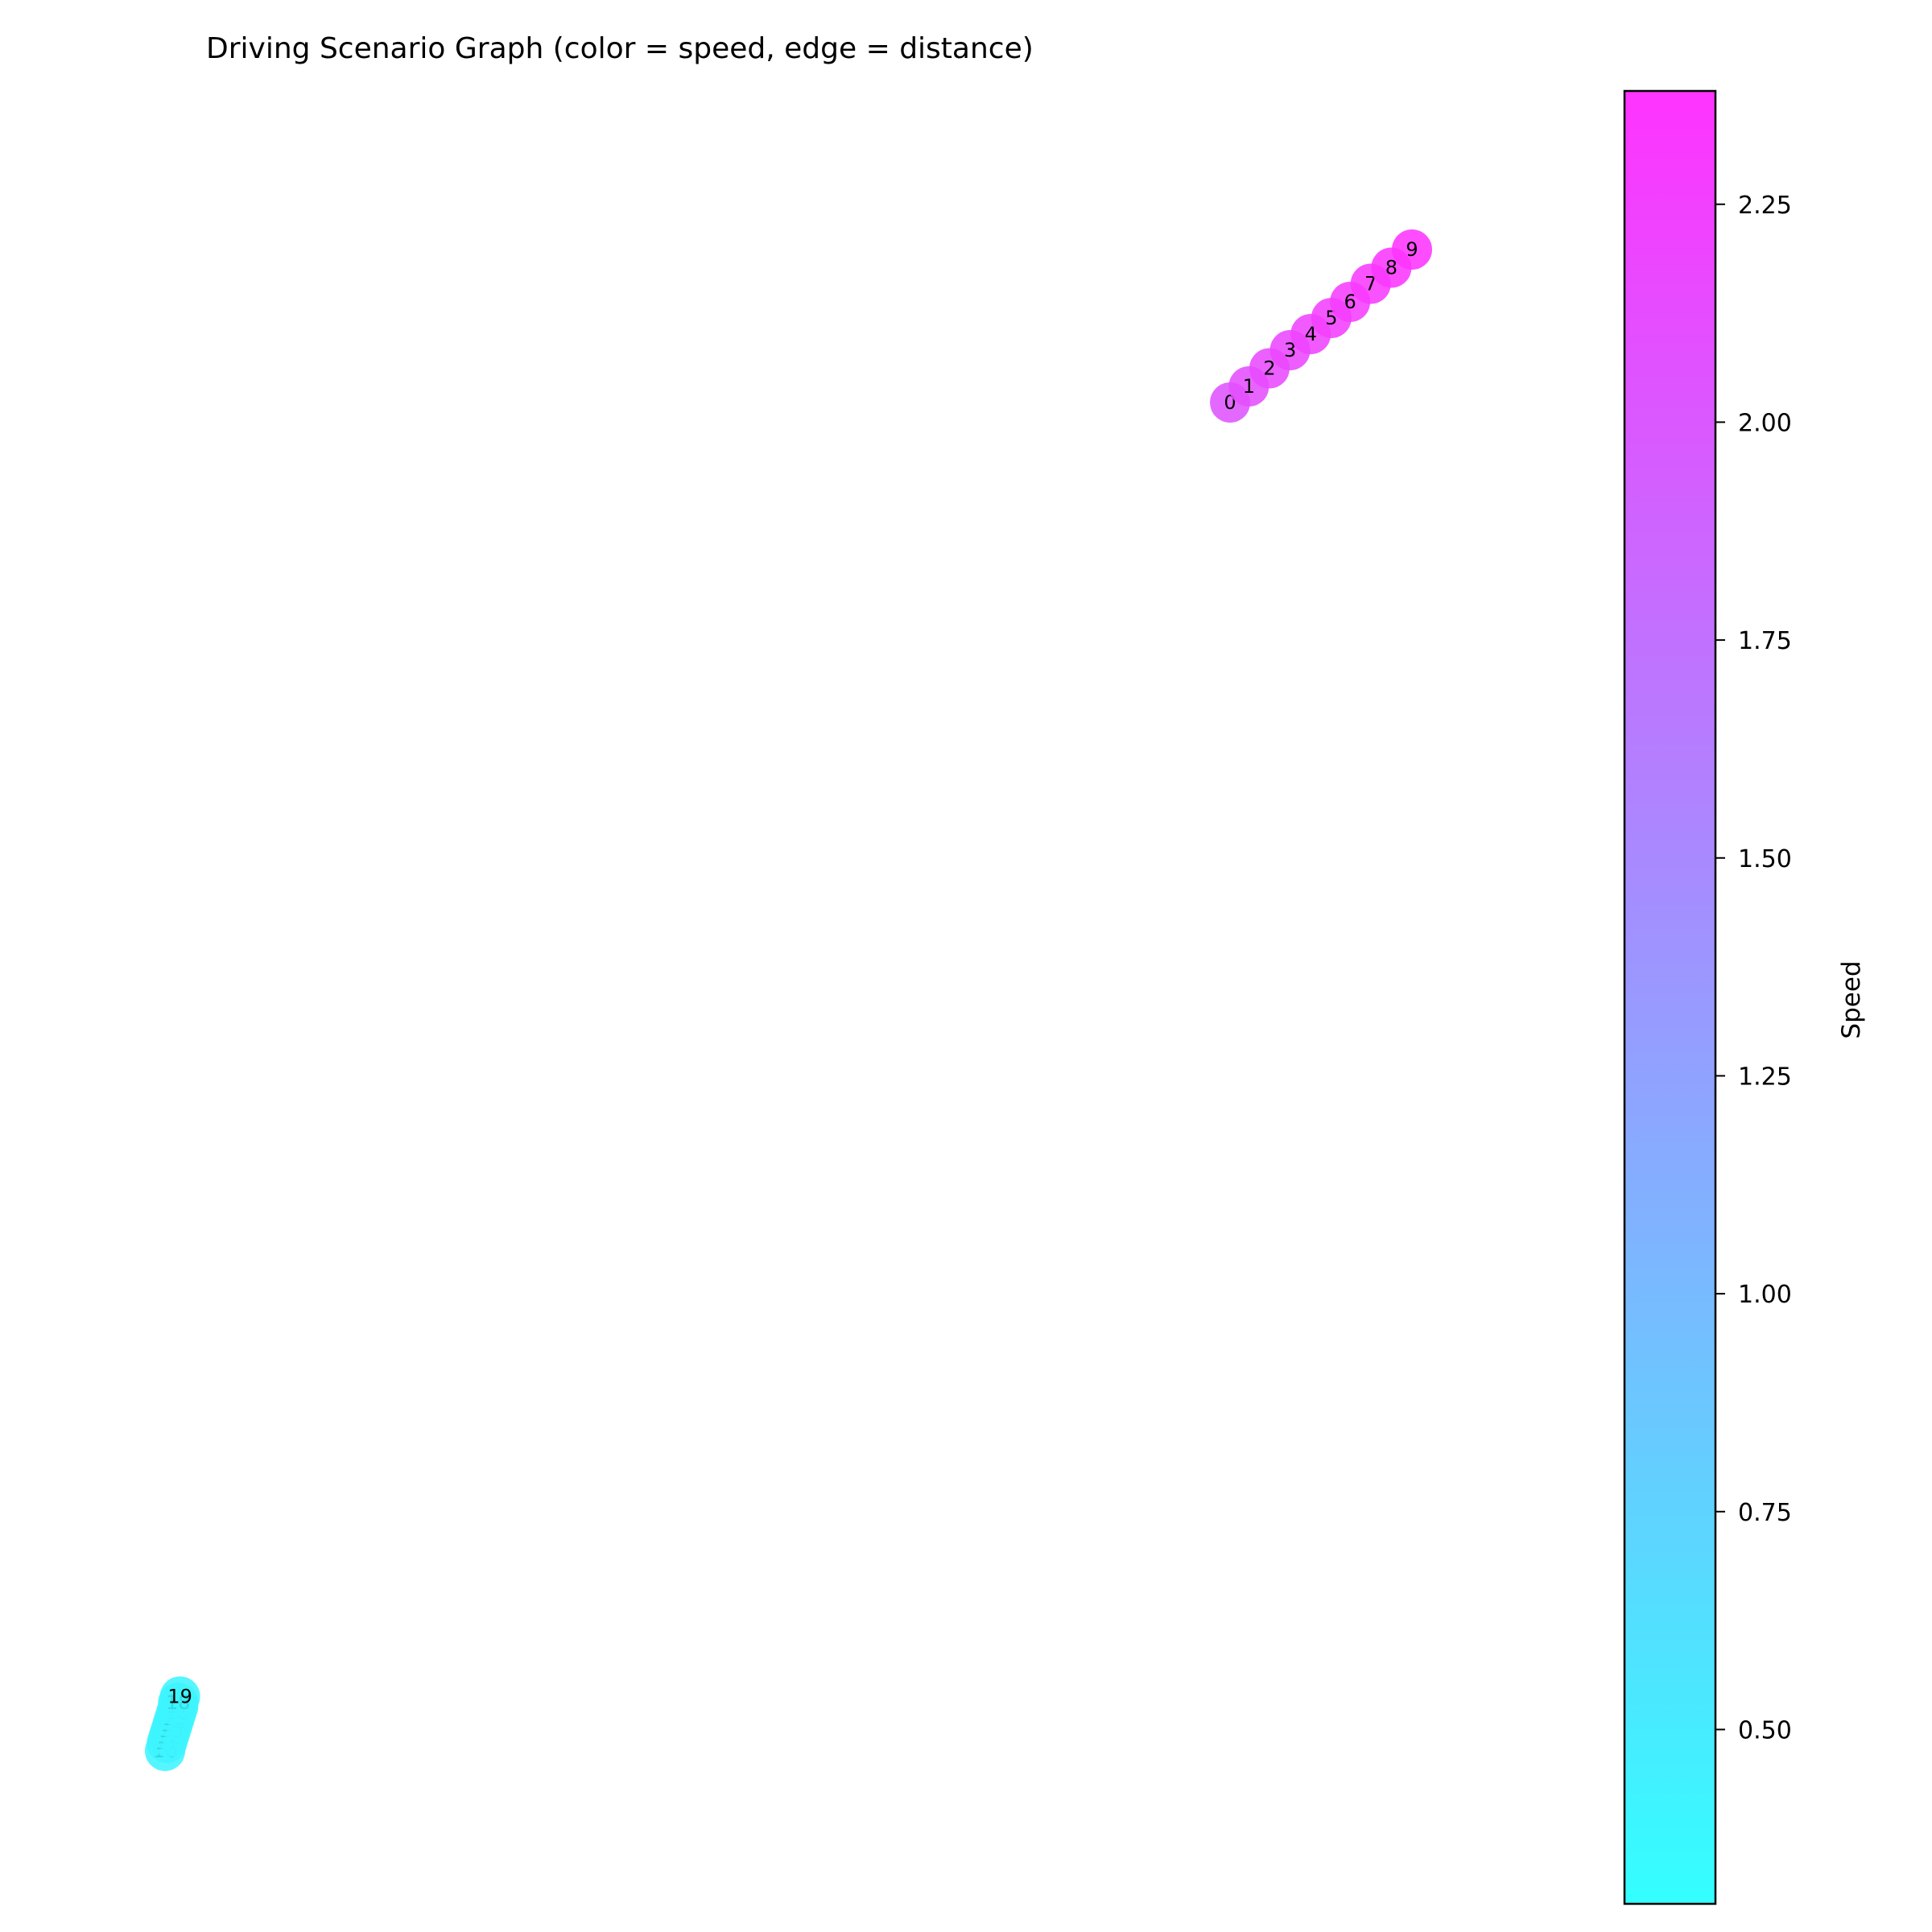 The height and width of the screenshot is (1932, 1932). What do you see at coordinates (1753, 968) in the screenshot?
I see `colorbar-ticks: 0.50 0.75 1.00 1.25 1.50 1.75 2.00 2.25` at bounding box center [1753, 968].